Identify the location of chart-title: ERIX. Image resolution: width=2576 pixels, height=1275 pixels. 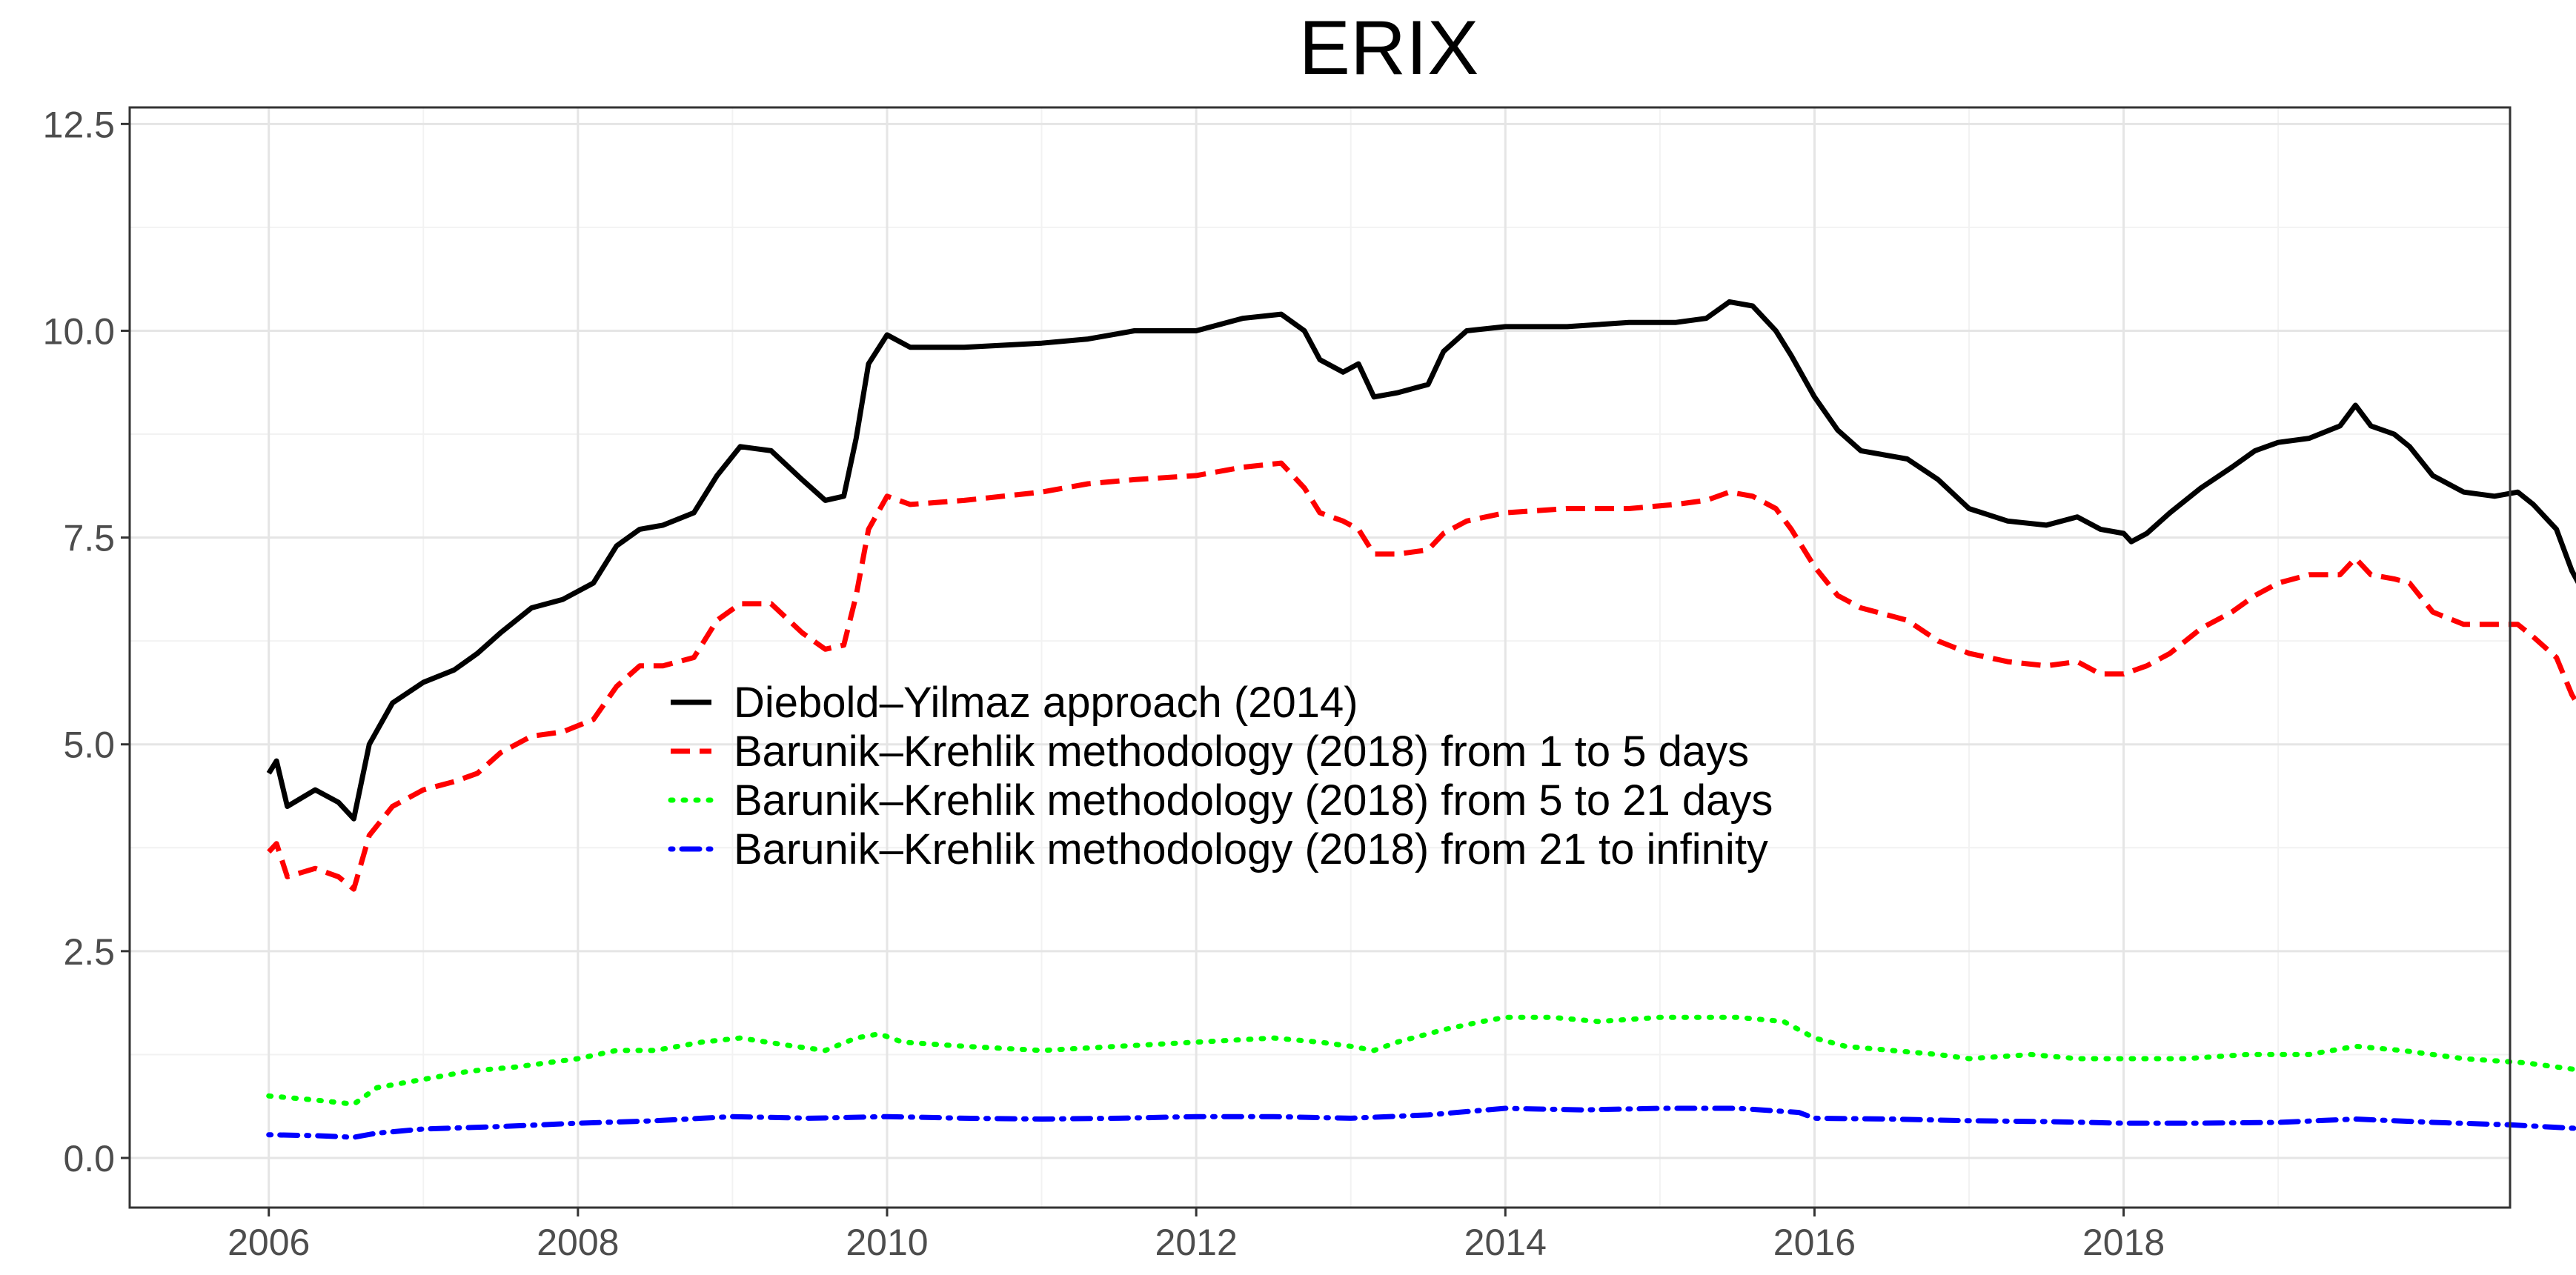
(1389, 48).